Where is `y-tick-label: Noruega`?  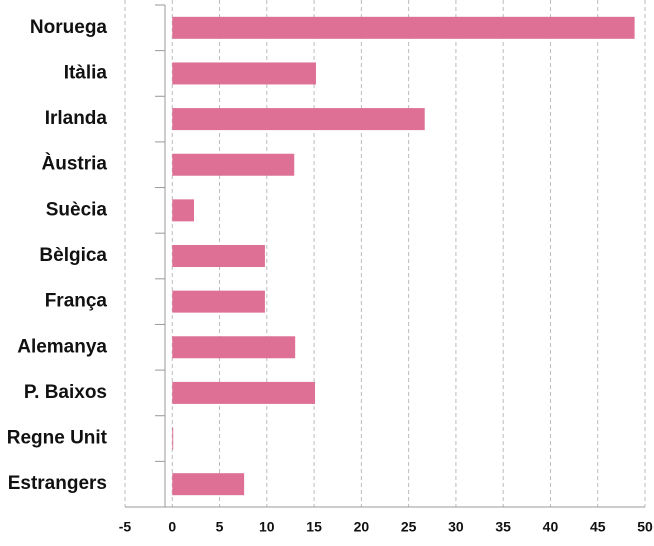
y-tick-label: Noruega is located at coordinates (69, 27).